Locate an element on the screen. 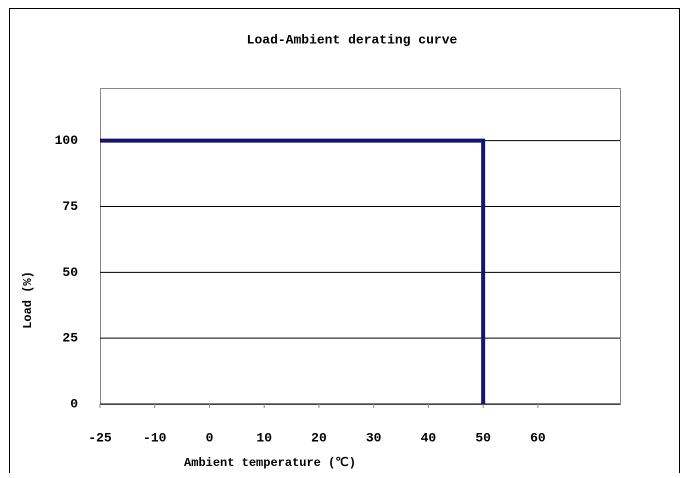 The image size is (688, 478). x-tick-label: 10 is located at coordinates (264, 437).